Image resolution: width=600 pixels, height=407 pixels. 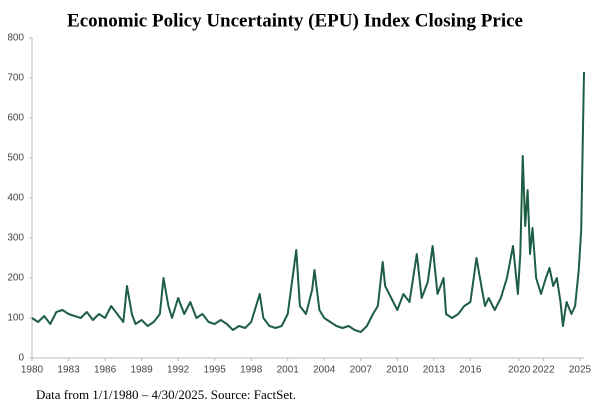 What do you see at coordinates (15, 118) in the screenshot?
I see `y-tick-label: 600` at bounding box center [15, 118].